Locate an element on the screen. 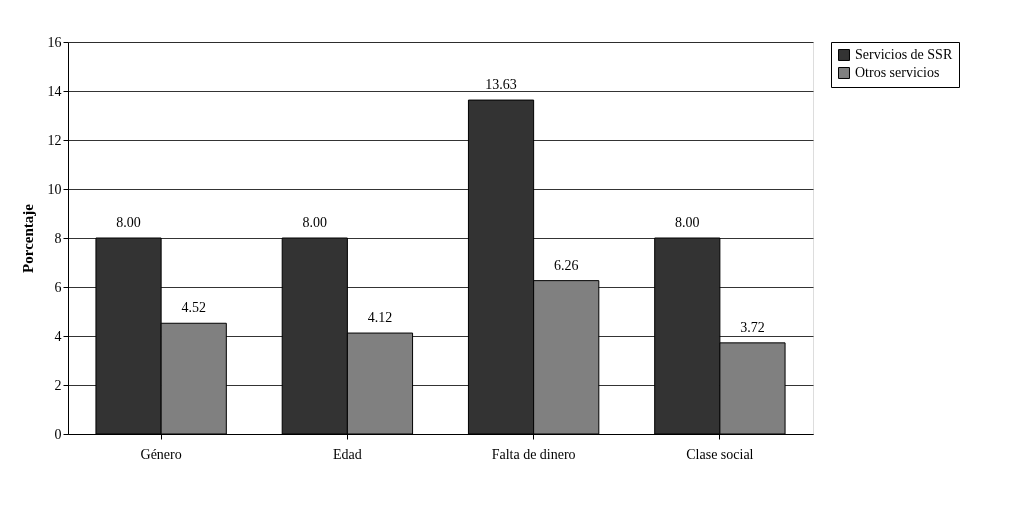 This screenshot has width=1023, height=505. y-tick-label: 10 is located at coordinates (54, 189).